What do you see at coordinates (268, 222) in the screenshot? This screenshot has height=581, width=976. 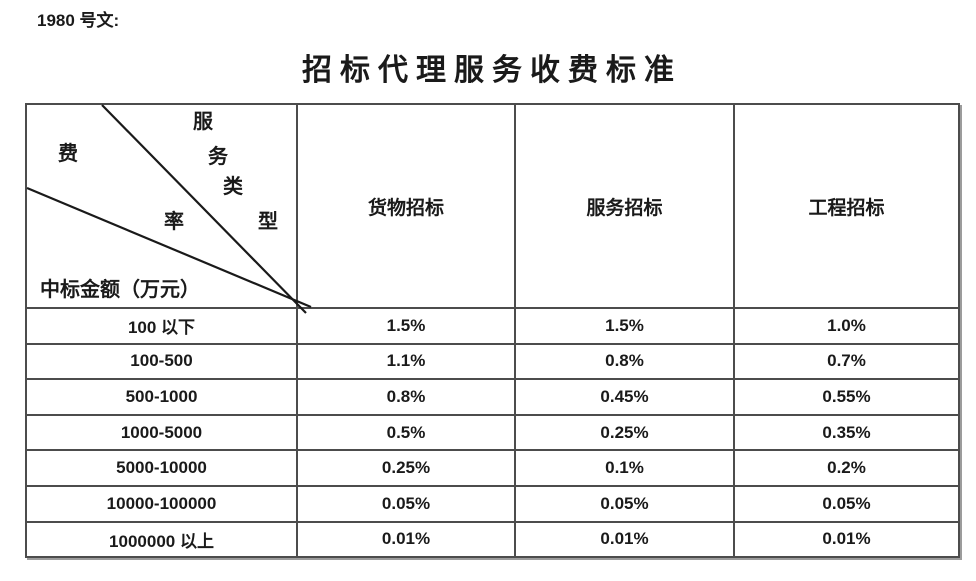 I see `service-type-char: 型` at bounding box center [268, 222].